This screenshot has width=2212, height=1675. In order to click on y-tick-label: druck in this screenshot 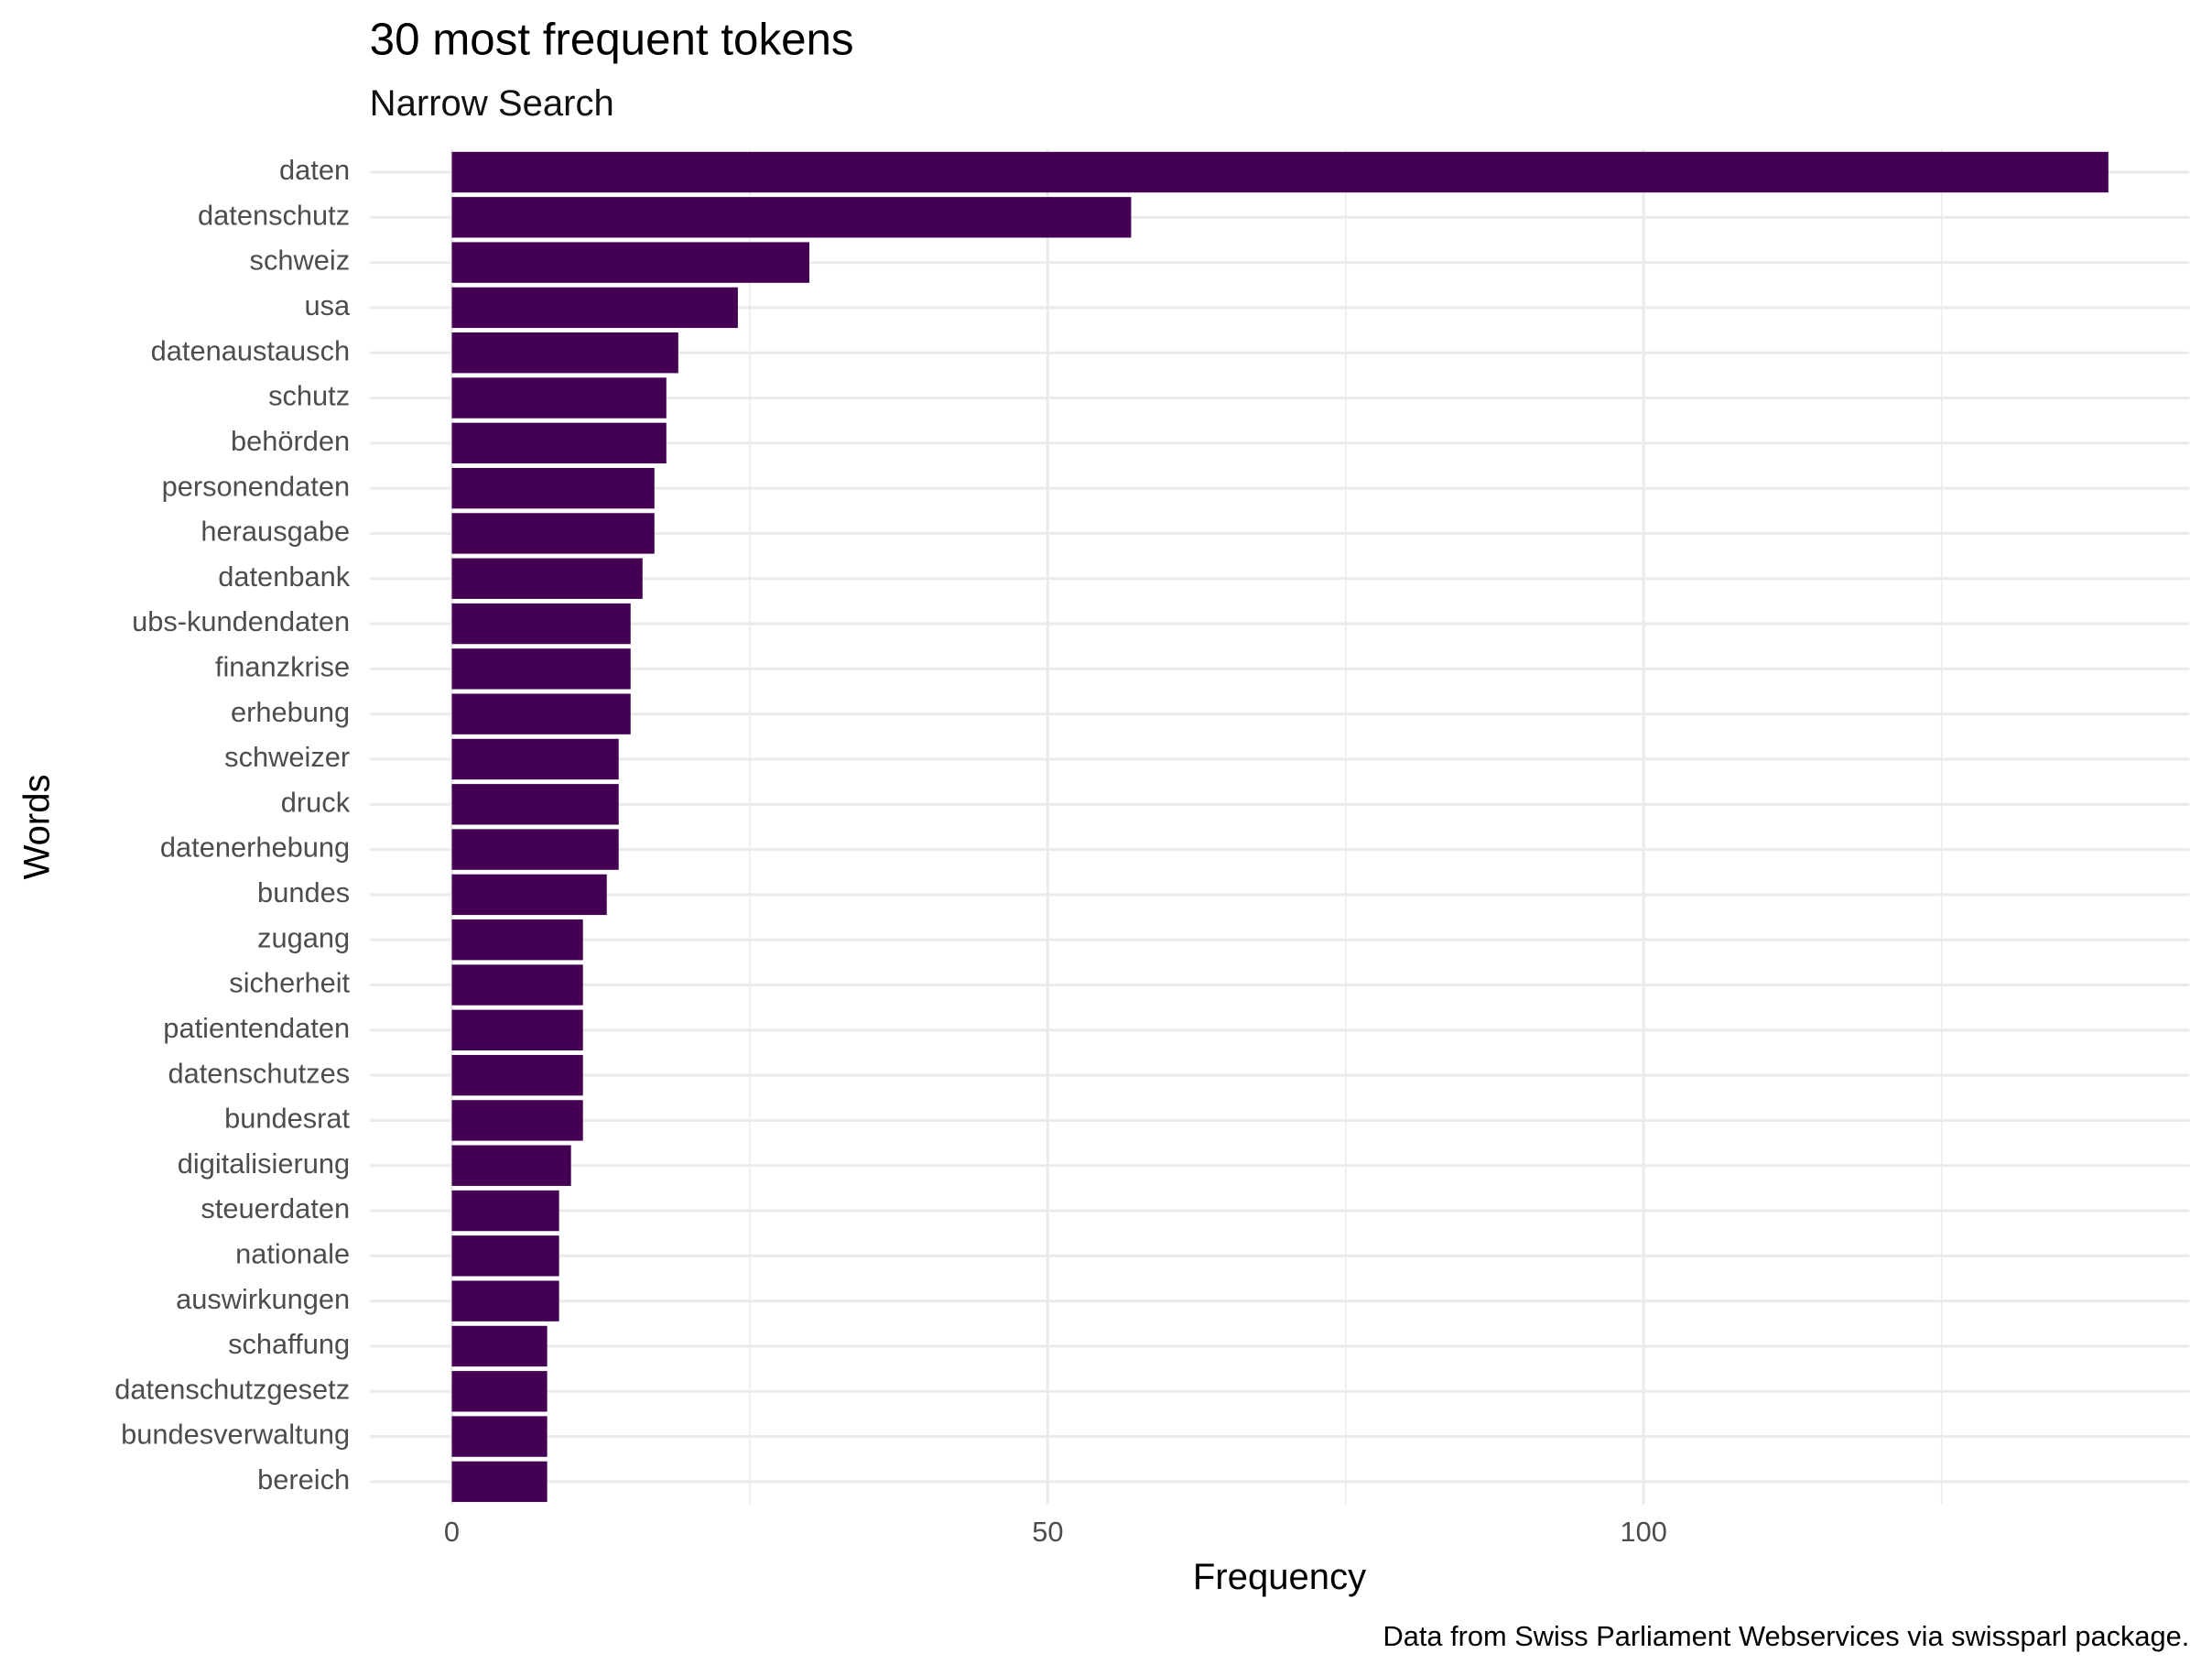, I will do `click(316, 802)`.